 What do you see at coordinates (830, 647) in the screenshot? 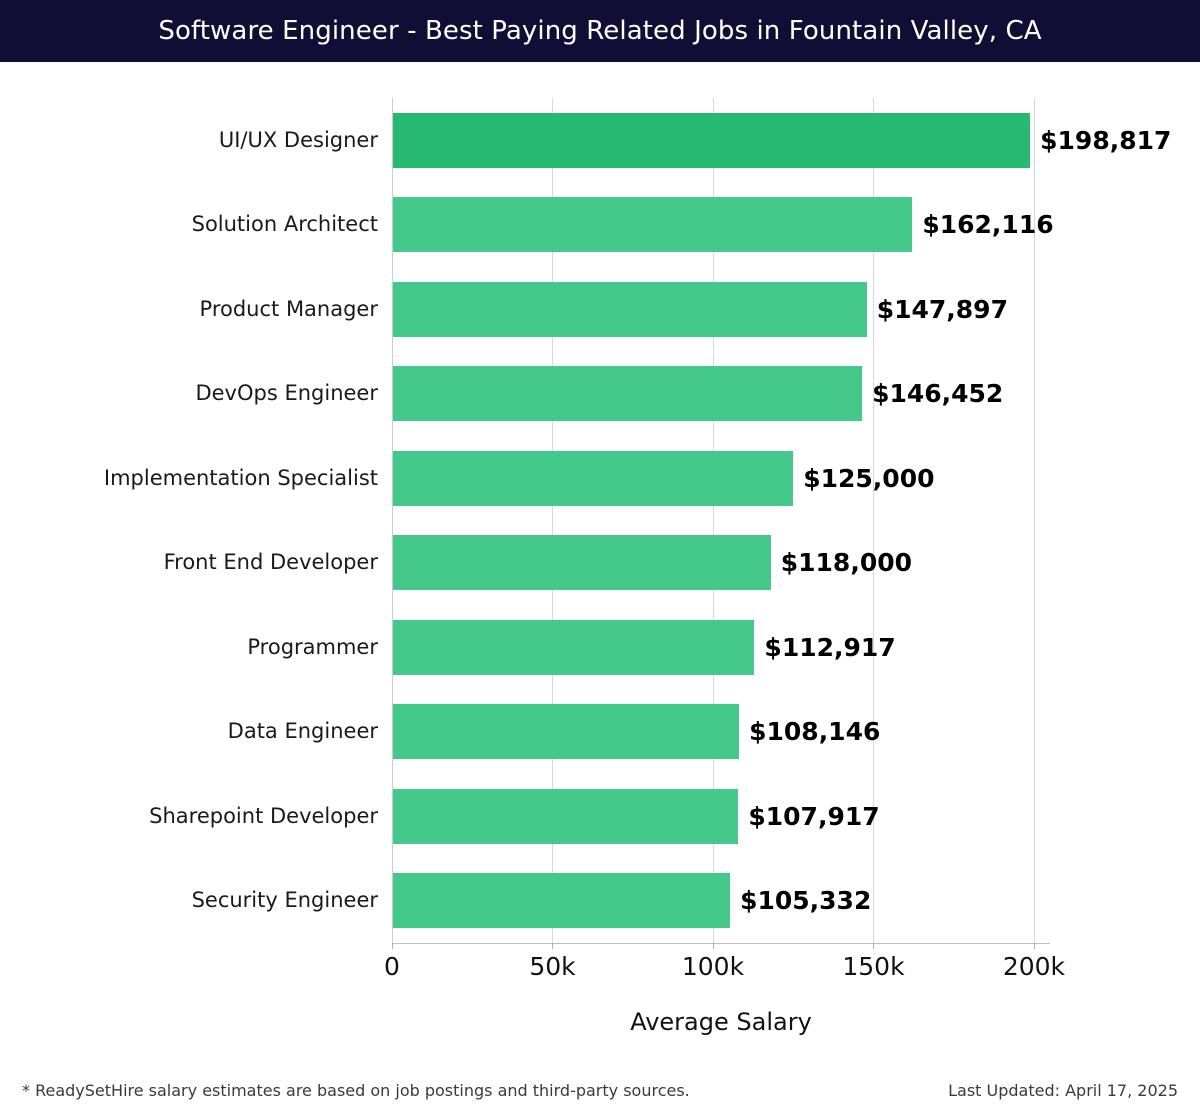
I see `bar-value-label: $112,917` at bounding box center [830, 647].